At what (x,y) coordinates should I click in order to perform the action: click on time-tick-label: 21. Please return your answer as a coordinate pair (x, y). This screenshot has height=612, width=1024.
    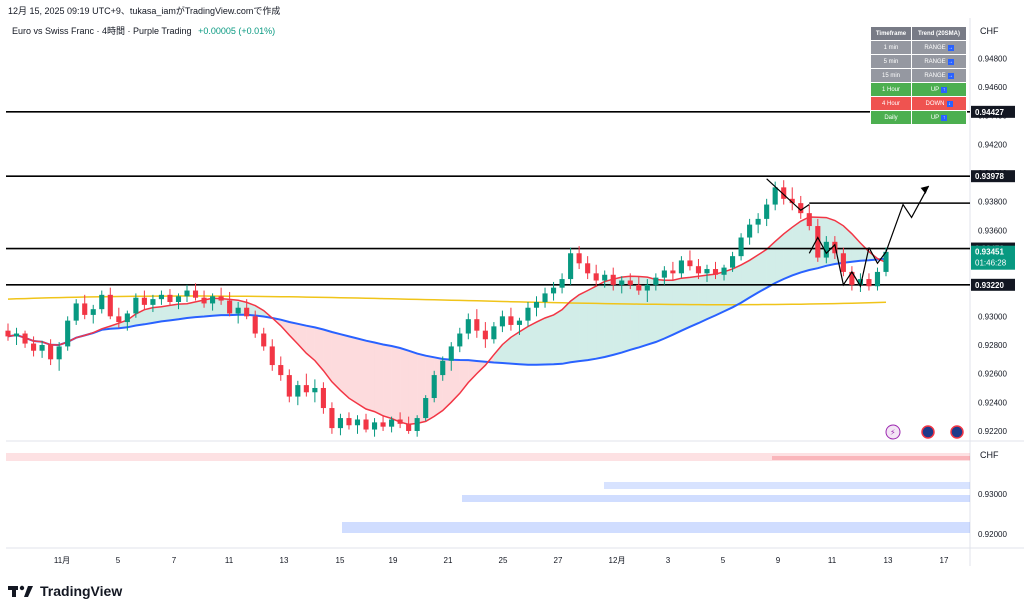
    Looking at the image, I should click on (448, 560).